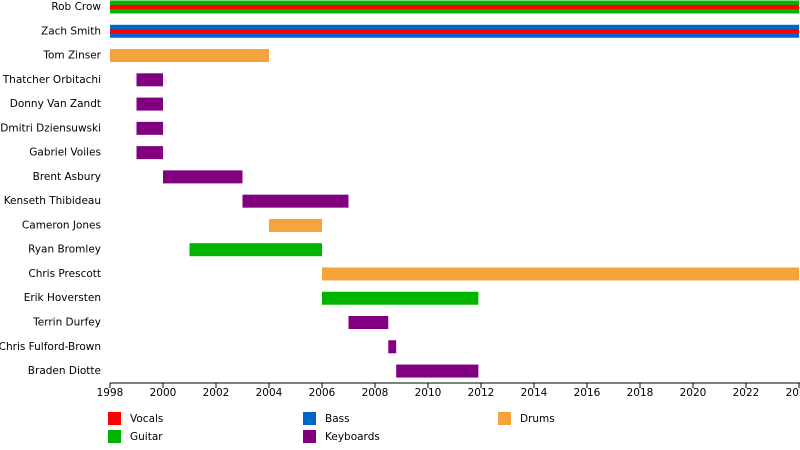 This screenshot has height=450, width=800. What do you see at coordinates (71, 56) in the screenshot?
I see `category-label: Tom Zinser` at bounding box center [71, 56].